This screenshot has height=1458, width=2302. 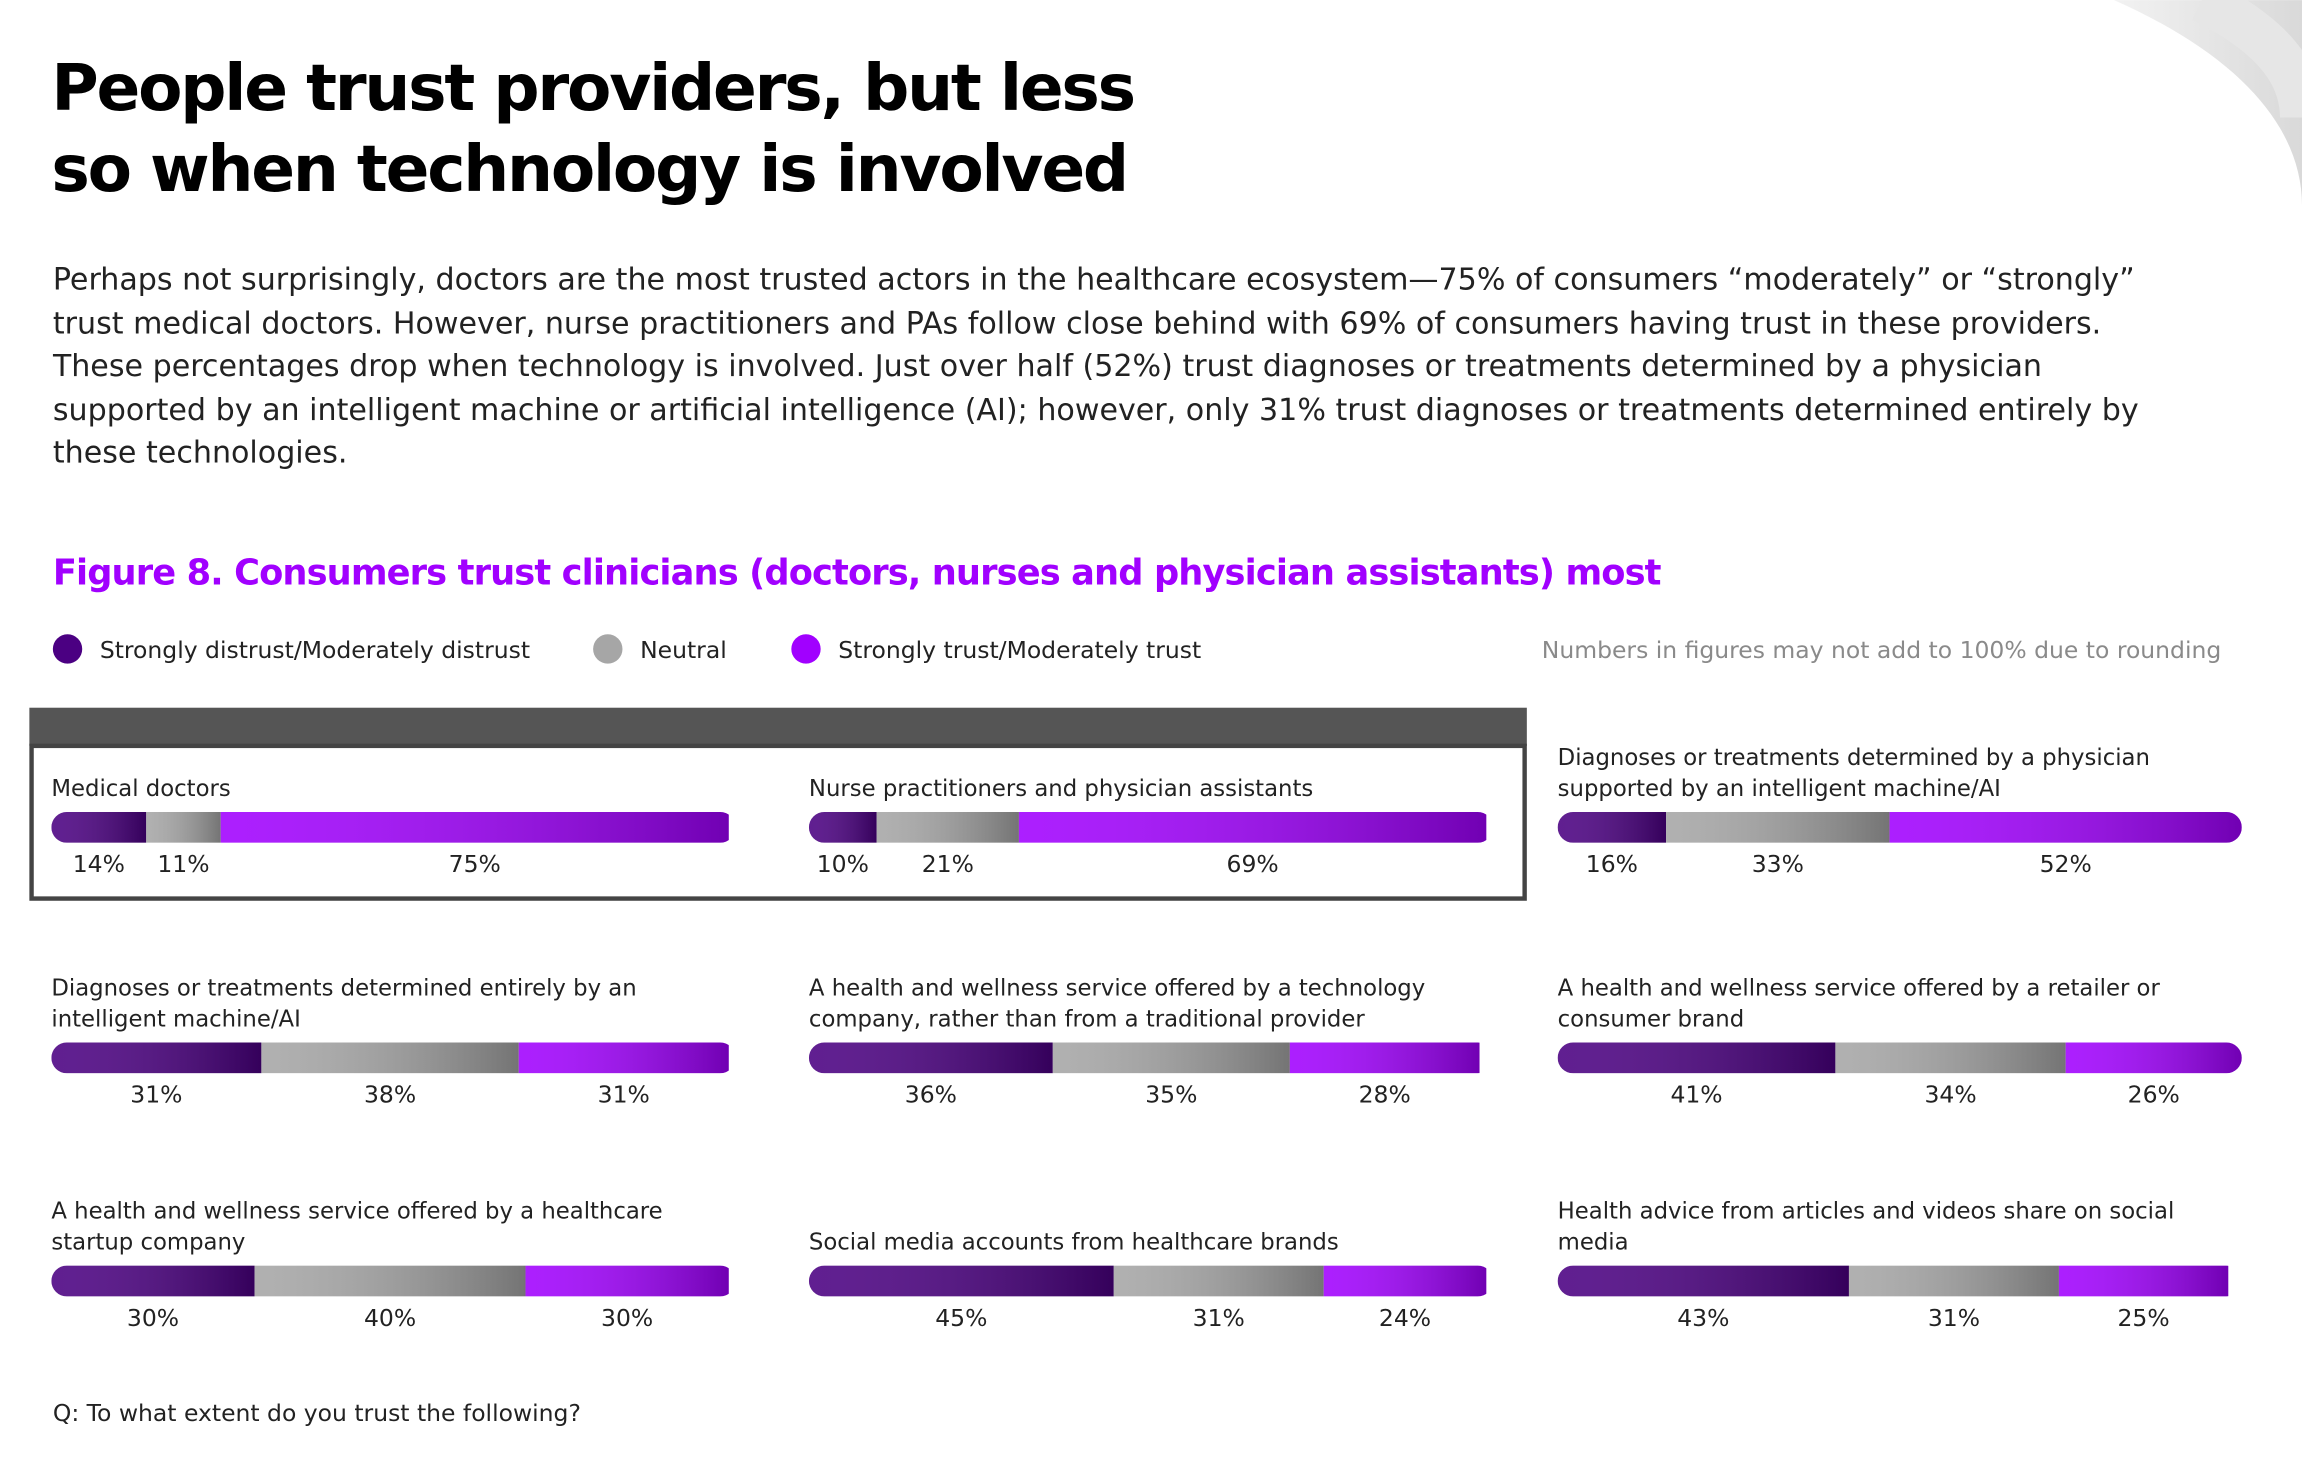 I want to click on value-label: 43%, so click(x=1703, y=1318).